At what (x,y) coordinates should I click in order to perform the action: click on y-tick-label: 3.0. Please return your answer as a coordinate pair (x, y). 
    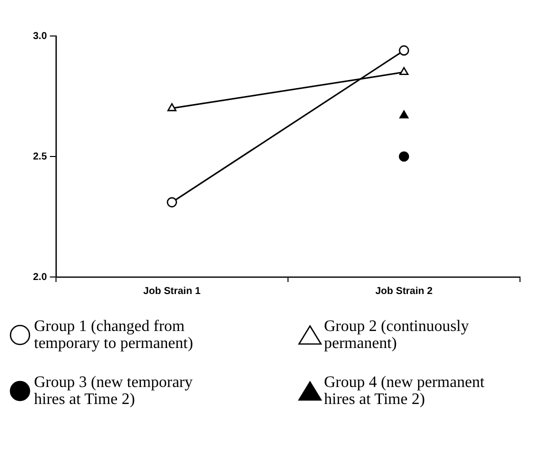
    Looking at the image, I should click on (40, 36).